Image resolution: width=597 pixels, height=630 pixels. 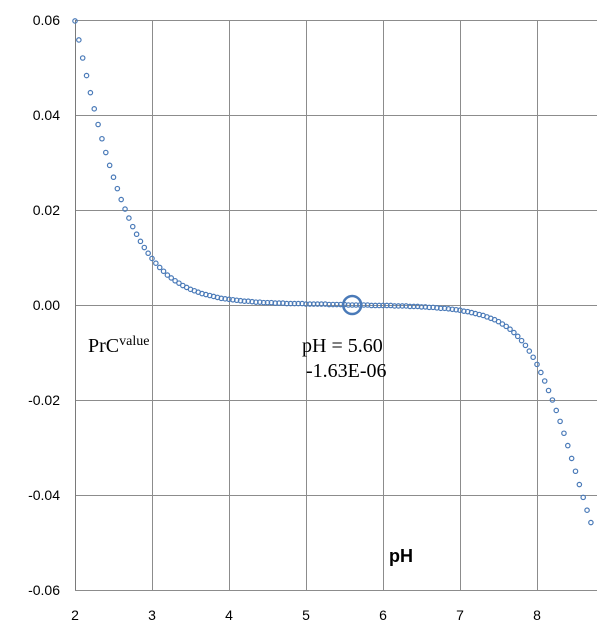 I want to click on y-tick-label: -0.06, so click(x=44, y=590).